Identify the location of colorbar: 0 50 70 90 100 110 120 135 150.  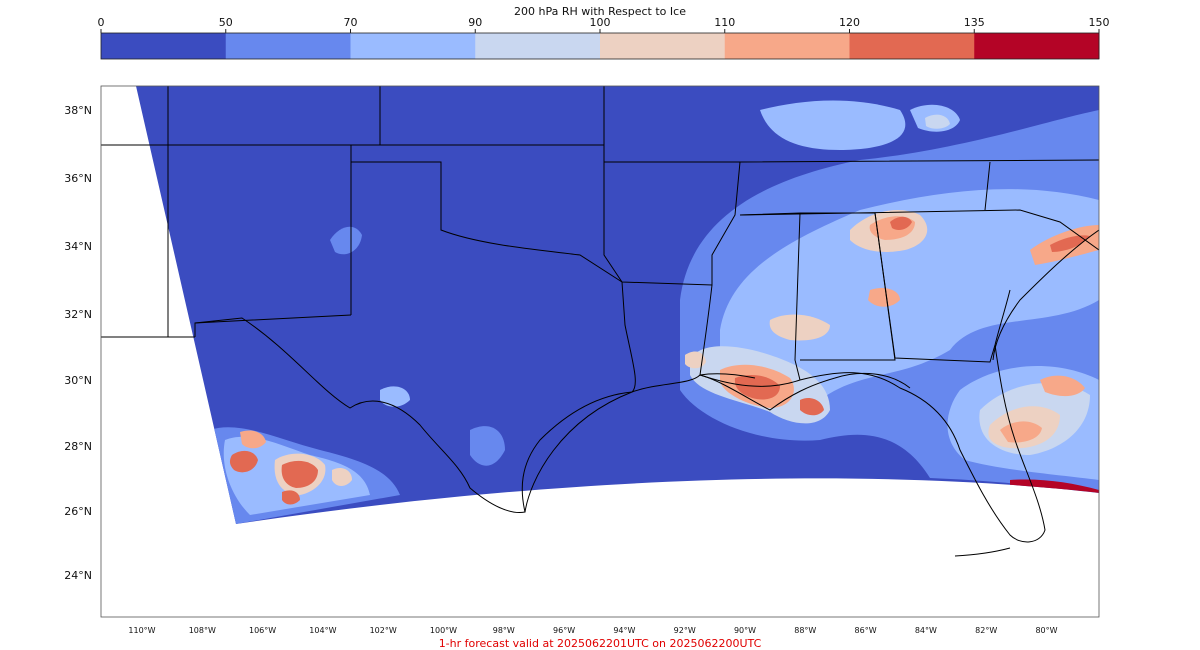
(604, 38).